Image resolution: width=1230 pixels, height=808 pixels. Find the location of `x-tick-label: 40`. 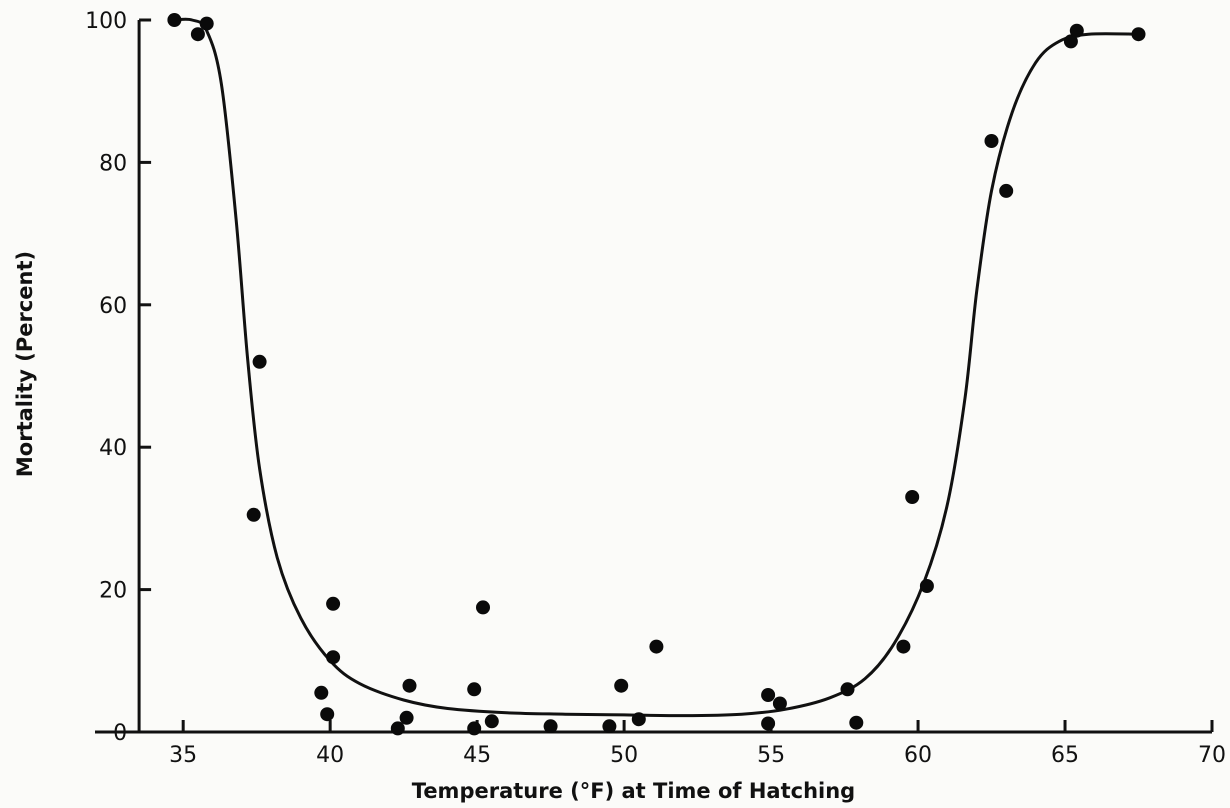

x-tick-label: 40 is located at coordinates (330, 755).